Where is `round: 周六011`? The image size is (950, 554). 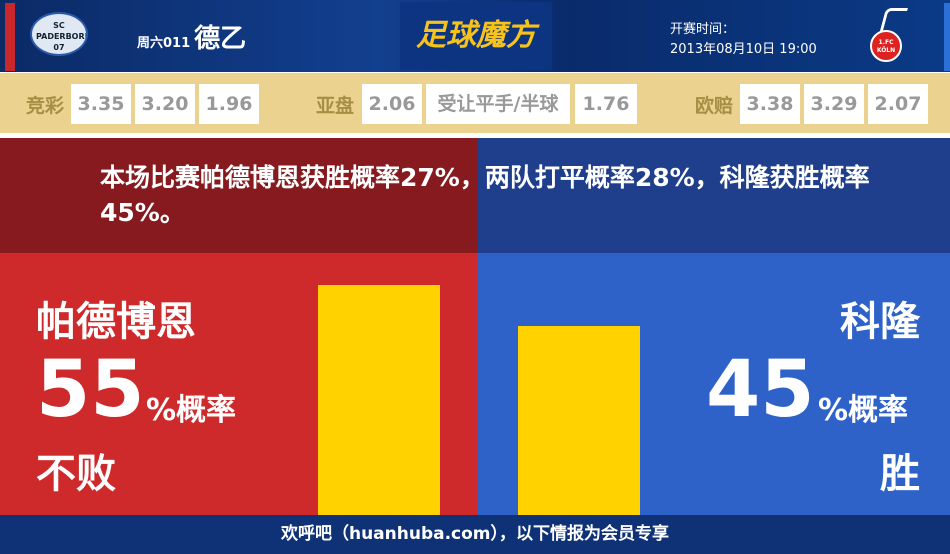
round: 周六011 is located at coordinates (164, 43).